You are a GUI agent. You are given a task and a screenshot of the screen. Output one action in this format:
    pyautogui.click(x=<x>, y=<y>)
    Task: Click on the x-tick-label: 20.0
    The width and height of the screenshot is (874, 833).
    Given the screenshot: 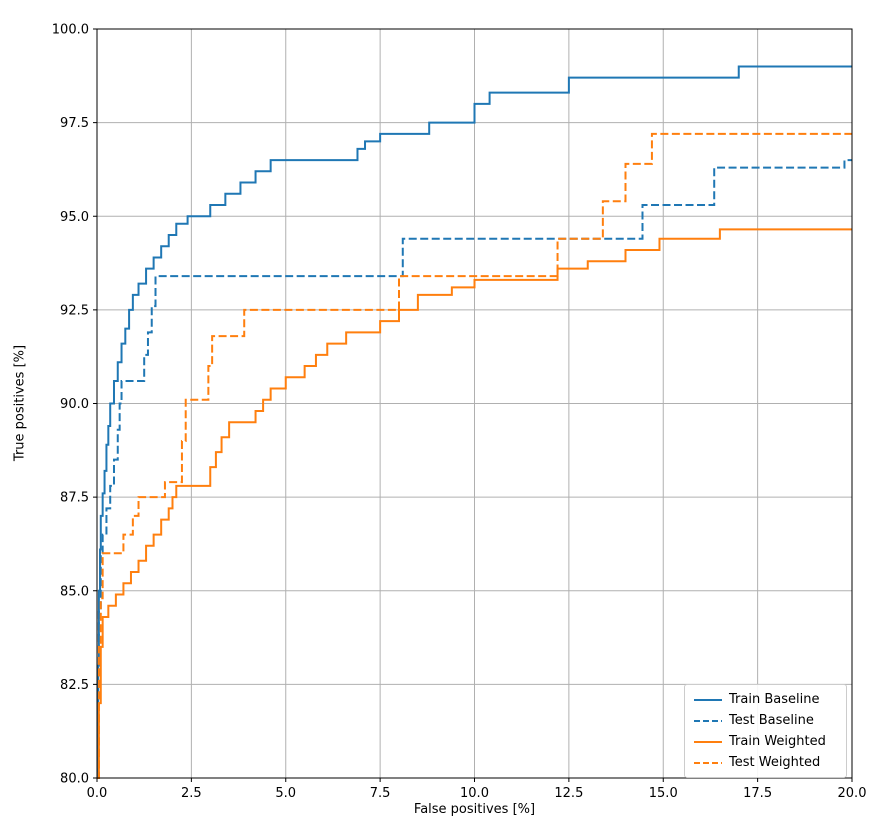 What is the action you would take?
    pyautogui.click(x=852, y=793)
    